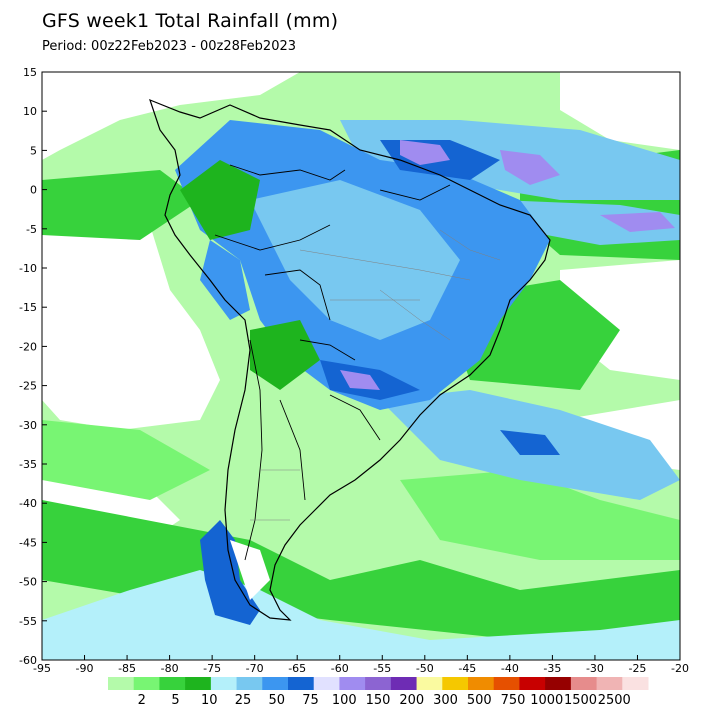  Describe the element at coordinates (170, 668) in the screenshot. I see `lon-tick-label: -80` at that location.